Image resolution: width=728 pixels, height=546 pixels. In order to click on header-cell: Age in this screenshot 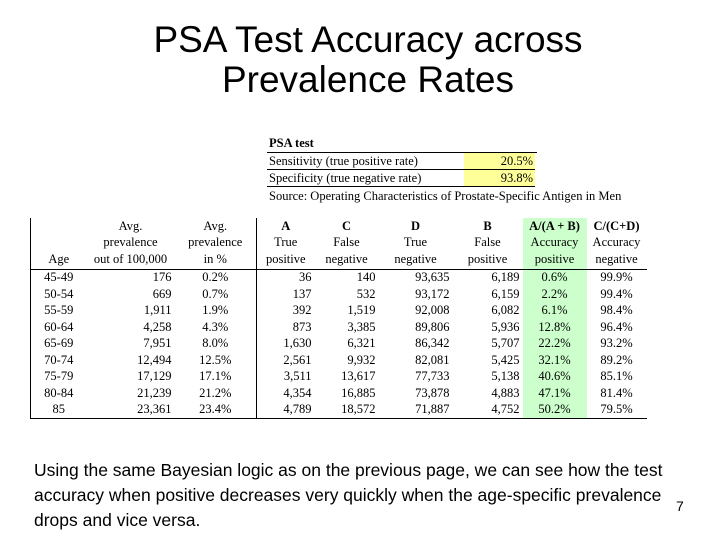, I will do `click(58, 260)`.